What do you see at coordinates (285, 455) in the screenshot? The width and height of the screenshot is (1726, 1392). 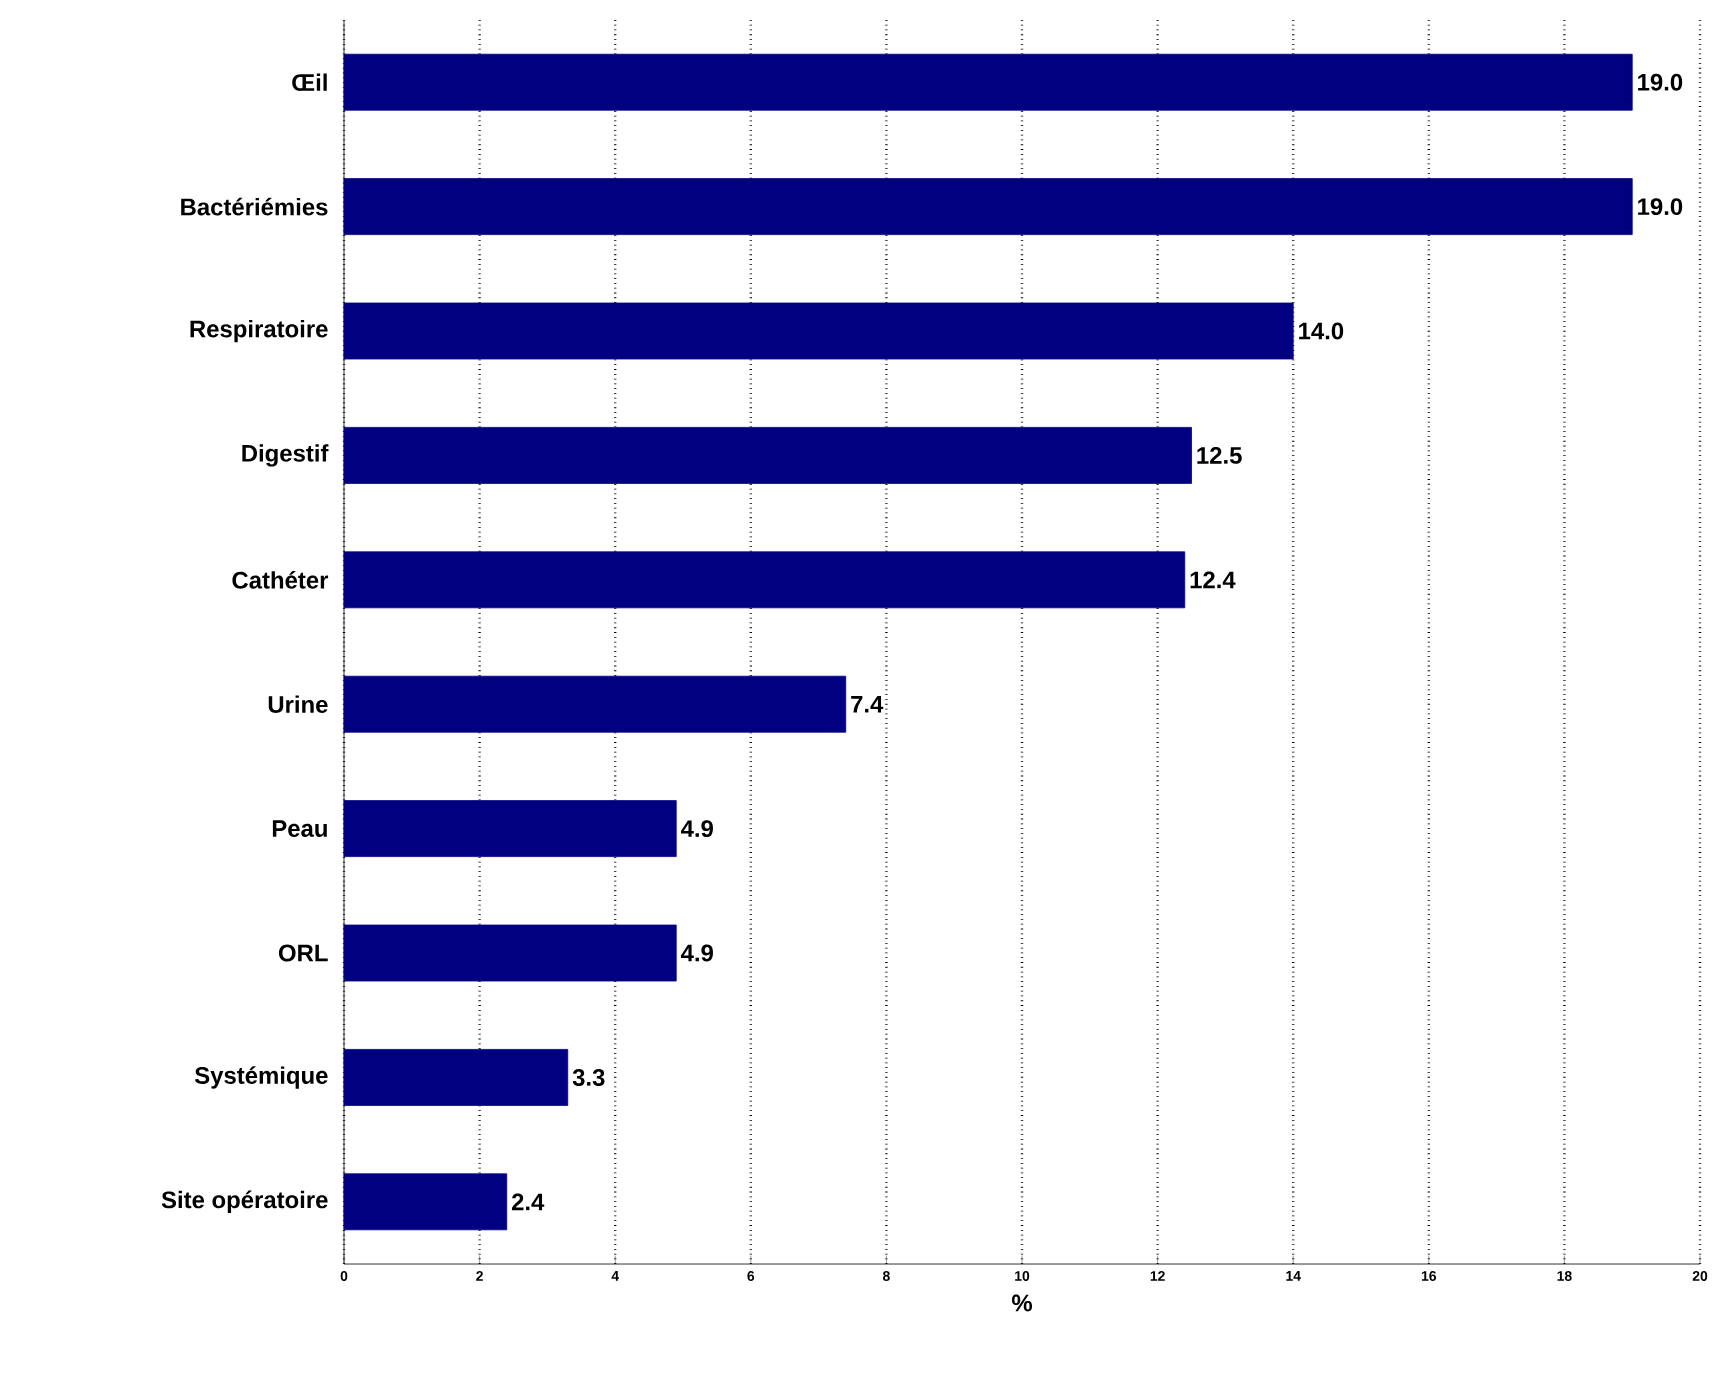 I see `y-tick-label: Digestif` at bounding box center [285, 455].